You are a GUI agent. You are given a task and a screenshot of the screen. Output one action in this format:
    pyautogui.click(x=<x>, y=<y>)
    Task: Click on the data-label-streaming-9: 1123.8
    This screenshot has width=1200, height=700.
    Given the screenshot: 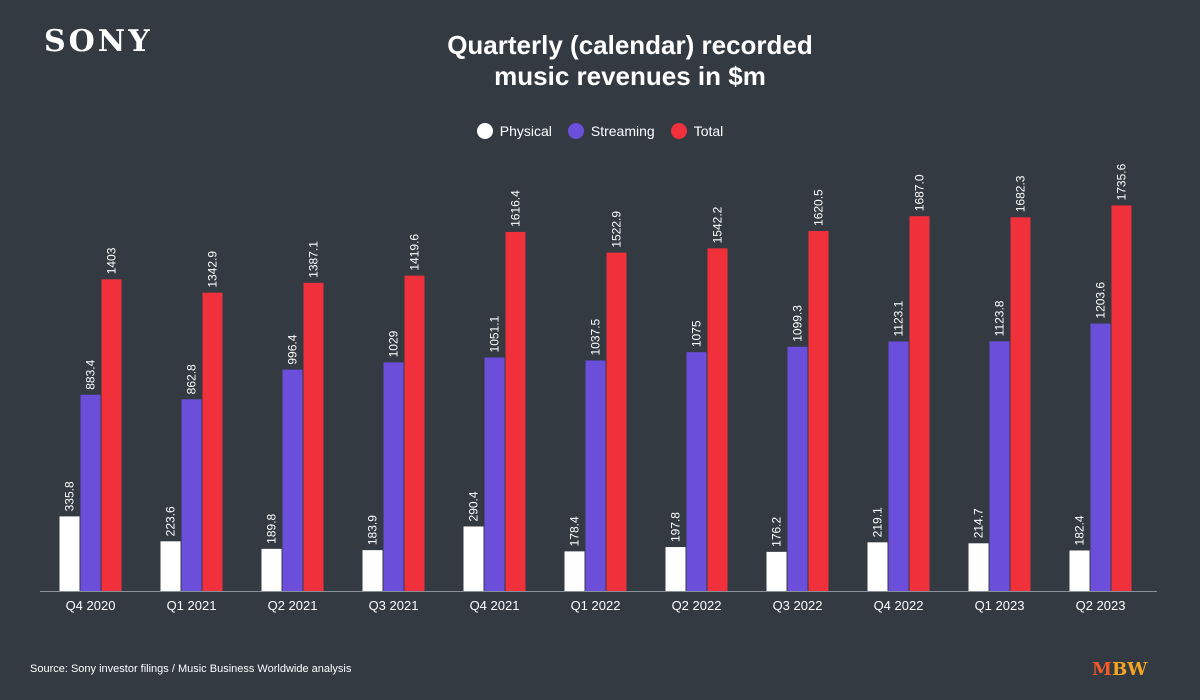 What is the action you would take?
    pyautogui.click(x=1000, y=318)
    